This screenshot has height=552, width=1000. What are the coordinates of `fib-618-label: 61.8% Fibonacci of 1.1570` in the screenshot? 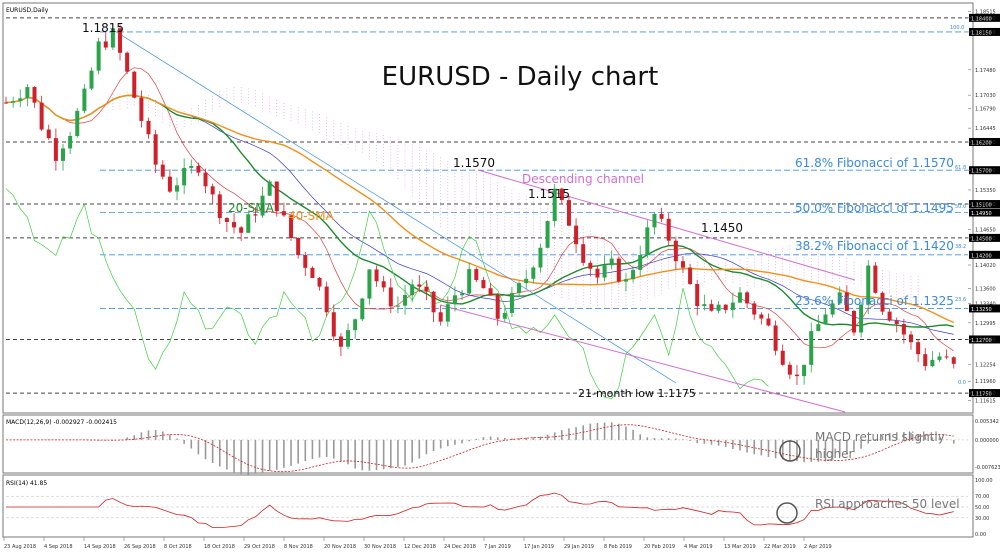 It's located at (874, 163).